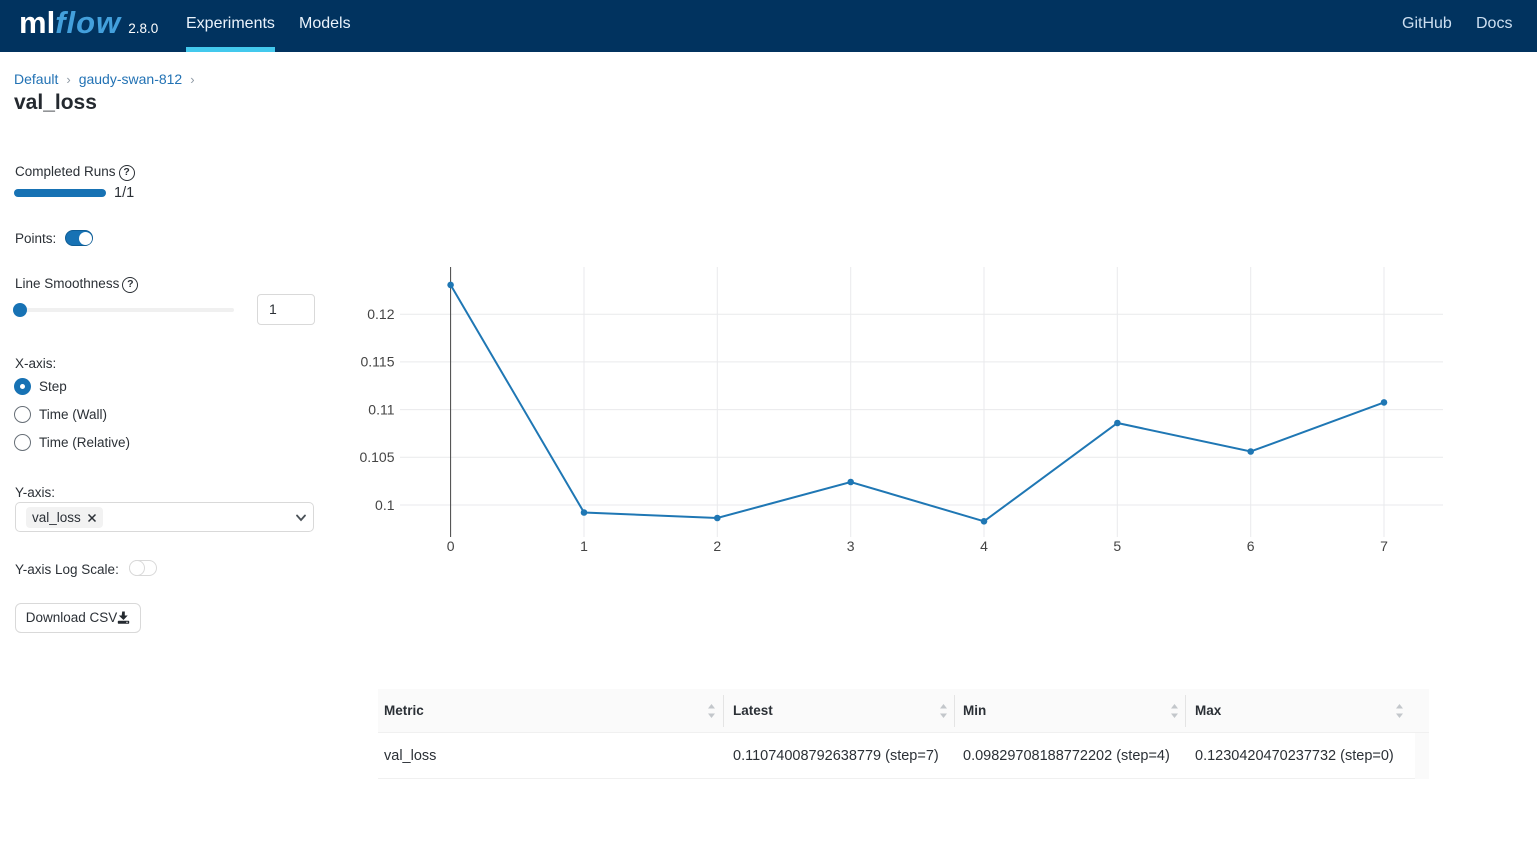 This screenshot has width=1537, height=842. What do you see at coordinates (376, 457) in the screenshot?
I see `svg-text: 0.105` at bounding box center [376, 457].